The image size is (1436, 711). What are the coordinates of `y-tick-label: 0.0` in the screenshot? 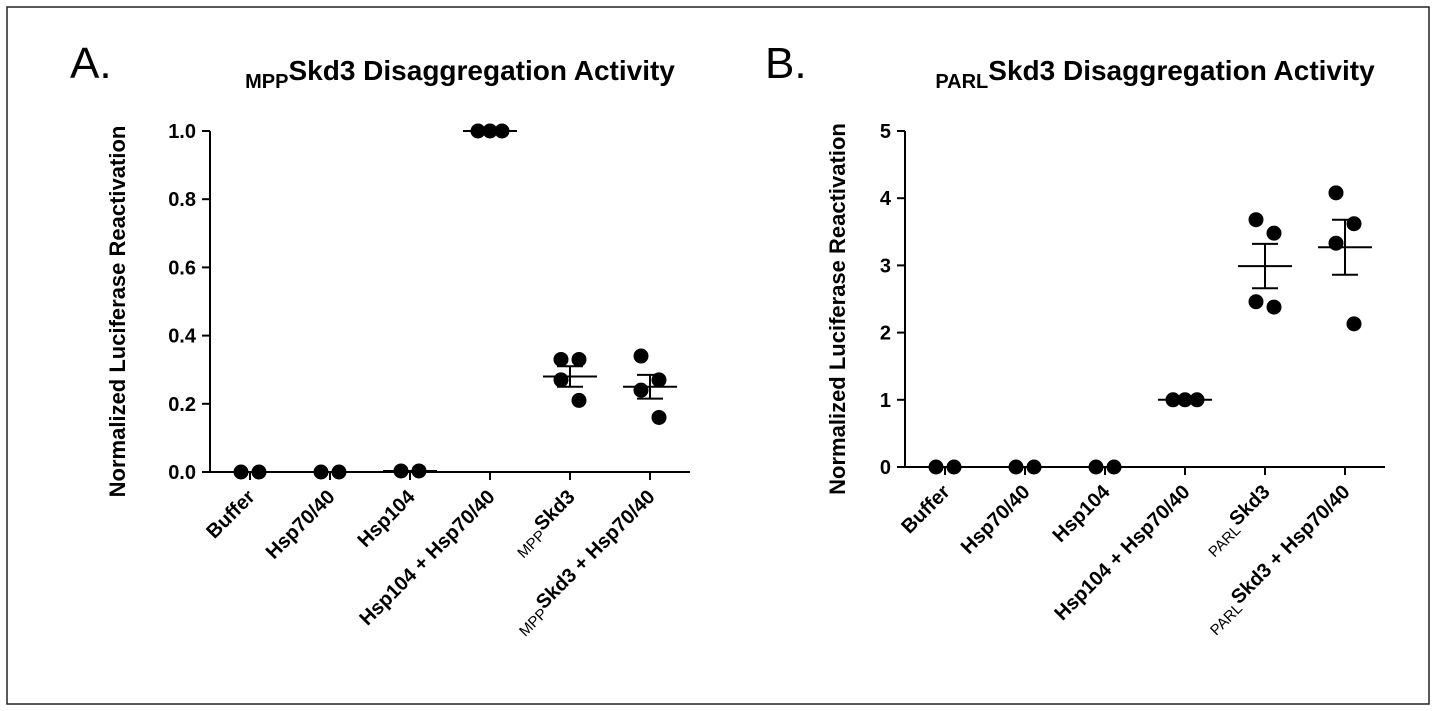 It's located at (182, 473).